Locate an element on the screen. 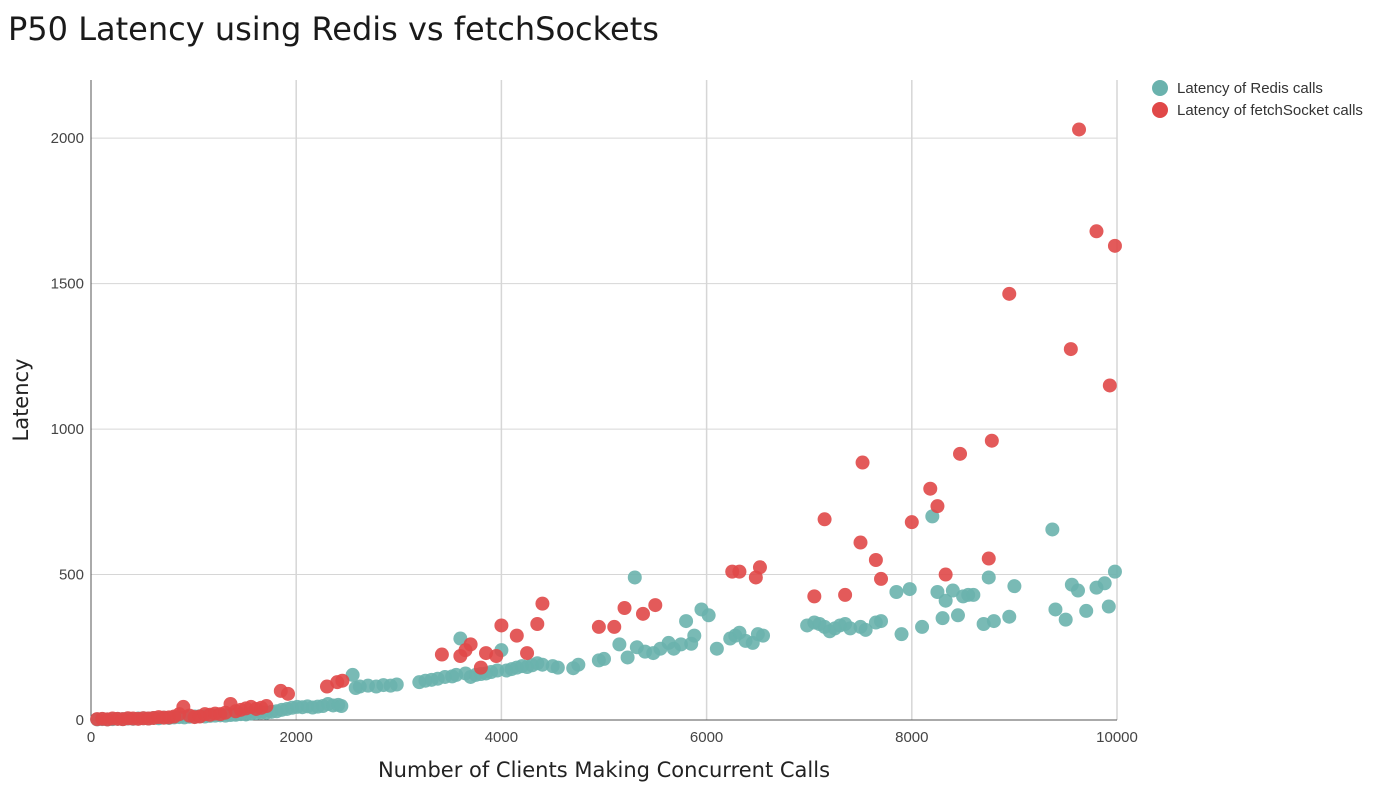  x-tick-label: 10000 is located at coordinates (1117, 737).